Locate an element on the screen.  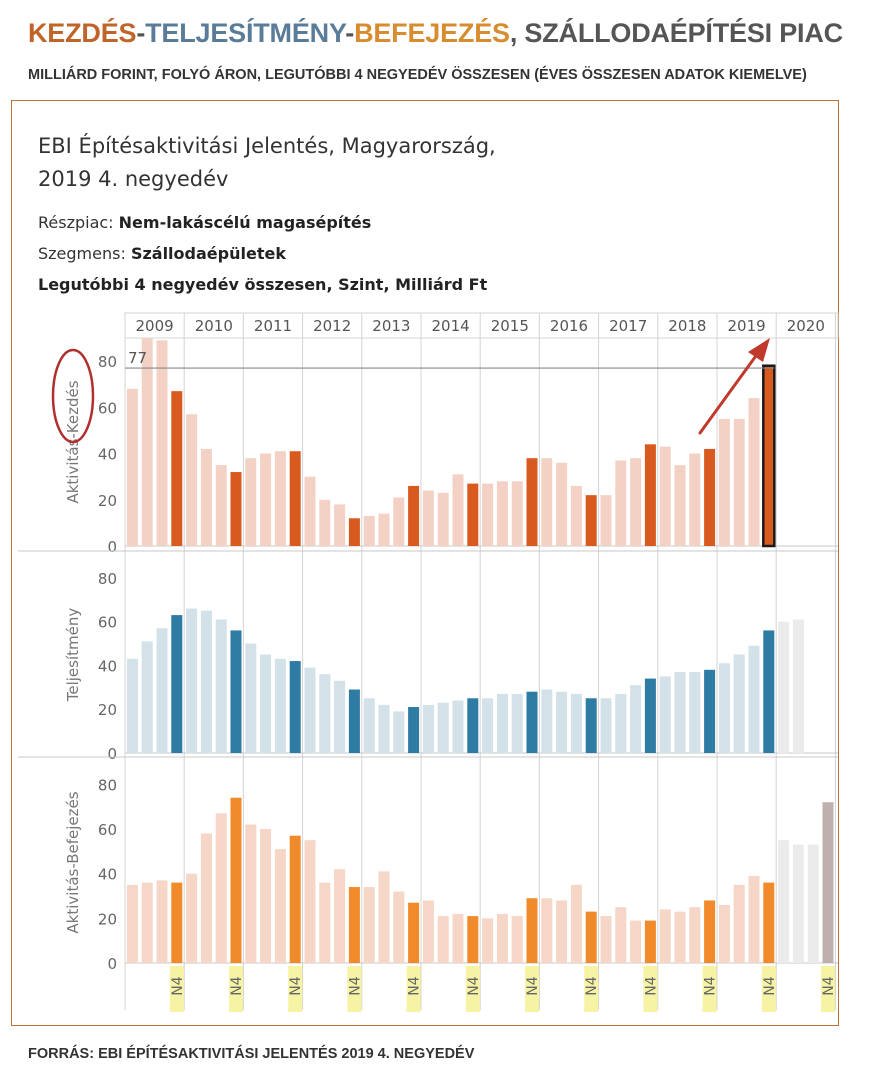
y-axis-label: Aktivitás-Befejezés is located at coordinates (73, 862).